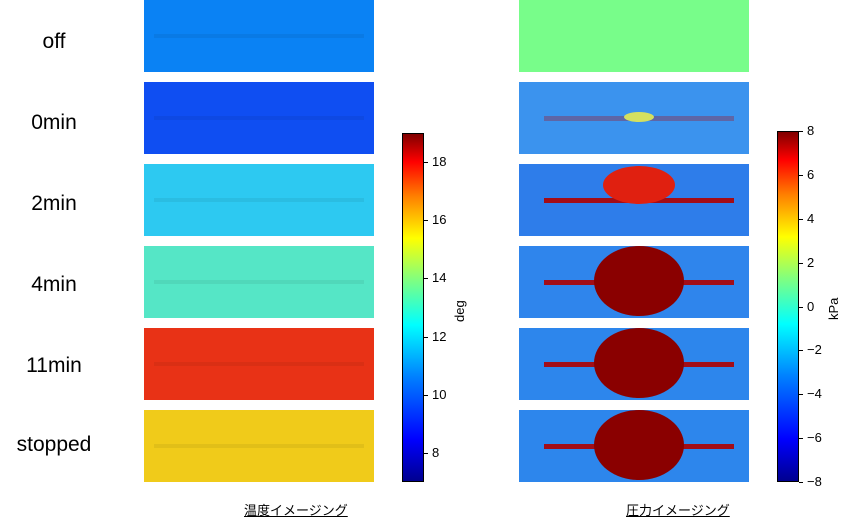 The width and height of the screenshot is (846, 530). What do you see at coordinates (413, 307) in the screenshot?
I see `temperature-colorbar` at bounding box center [413, 307].